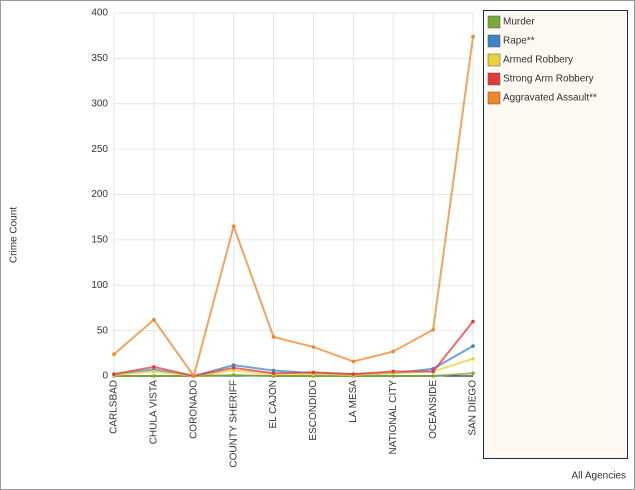  What do you see at coordinates (233, 424) in the screenshot?
I see `x-tick-label: COUNTY SHERIFF` at bounding box center [233, 424].